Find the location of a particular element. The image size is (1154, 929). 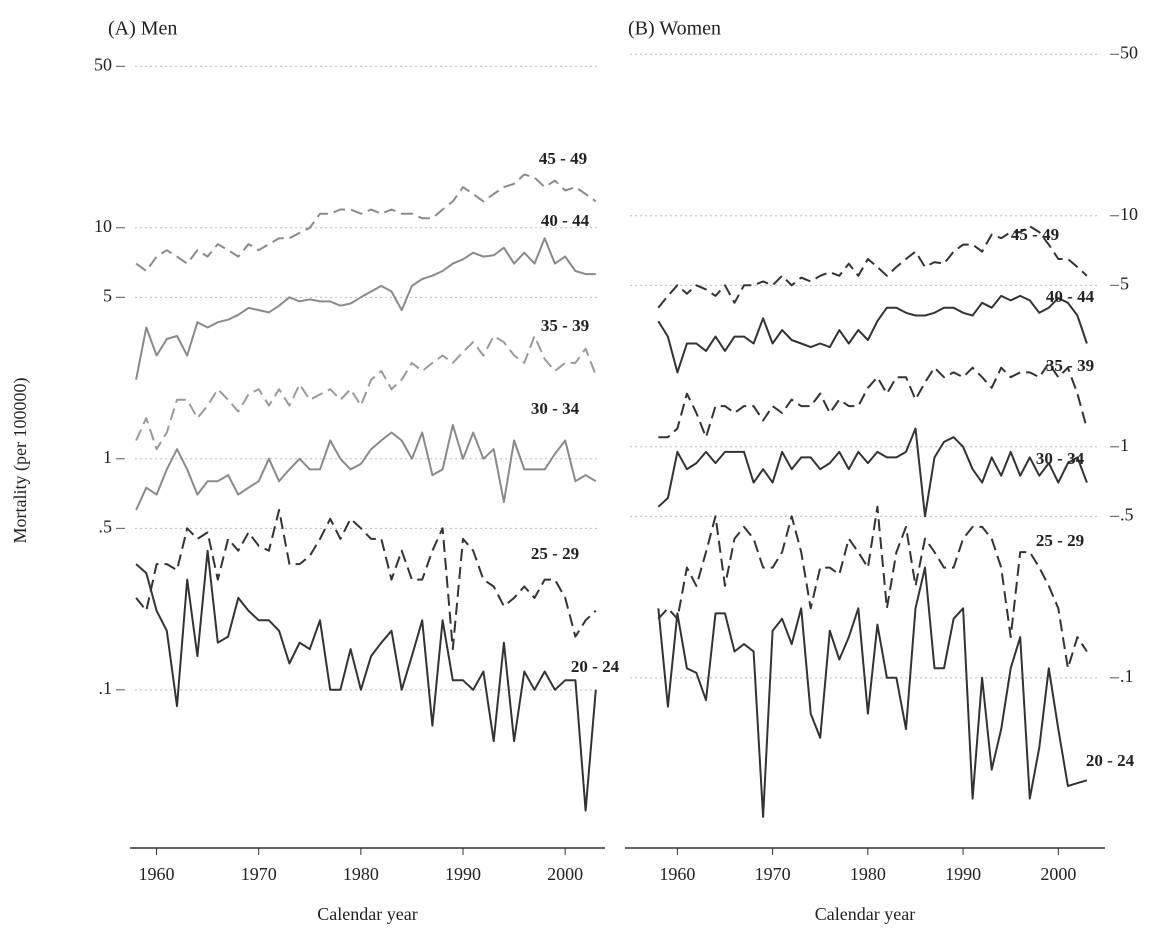

panel-title: (A) Men is located at coordinates (142, 29).